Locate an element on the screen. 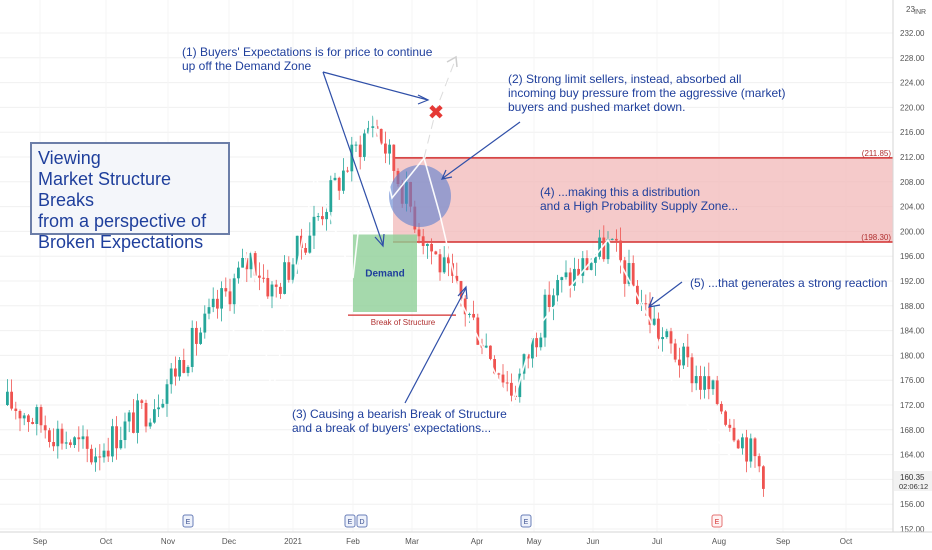  y-tick-label: 172.00 is located at coordinates (912, 405).